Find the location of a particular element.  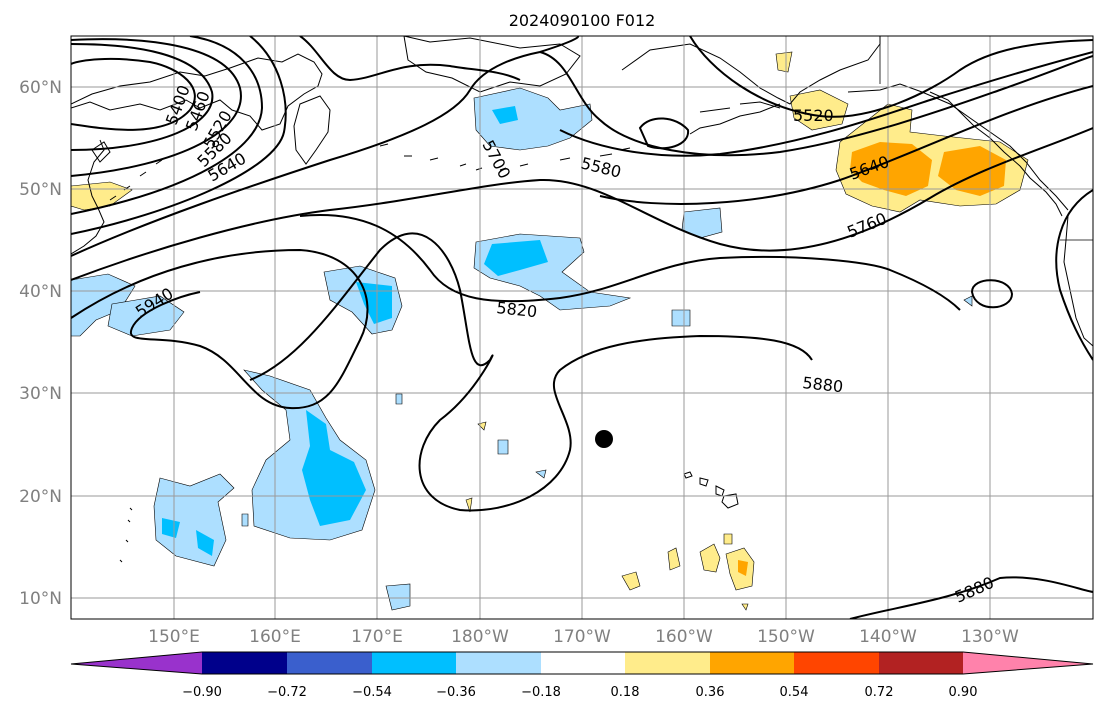

lon-label: 150°E is located at coordinates (174, 637).